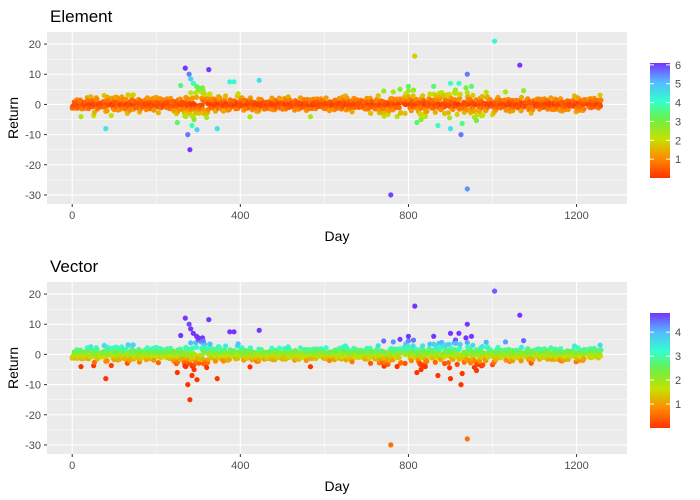 The height and width of the screenshot is (500, 700). Describe the element at coordinates (665, 119) in the screenshot. I see `colorbar-legend: 1 2 3 4 5 6` at that location.